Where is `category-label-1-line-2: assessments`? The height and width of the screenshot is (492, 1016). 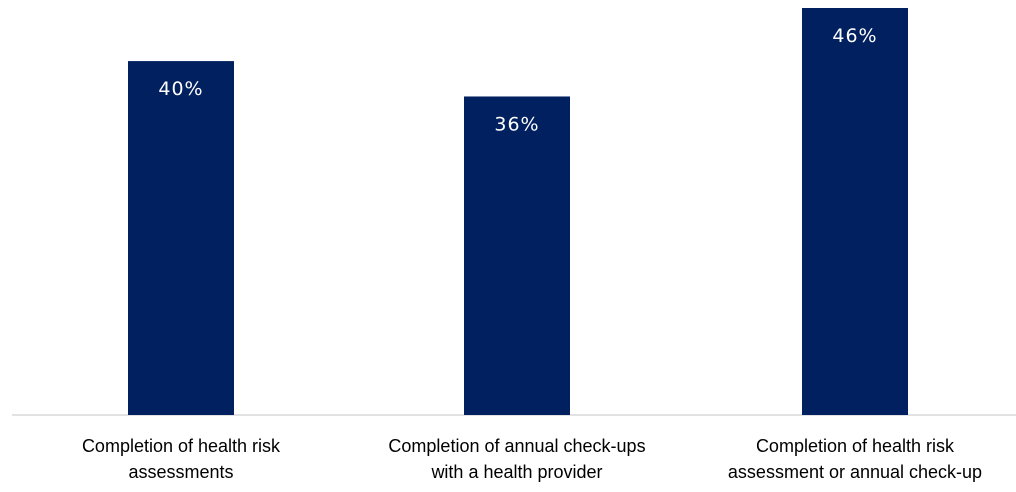 category-label-1-line-2: assessments is located at coordinates (180, 472).